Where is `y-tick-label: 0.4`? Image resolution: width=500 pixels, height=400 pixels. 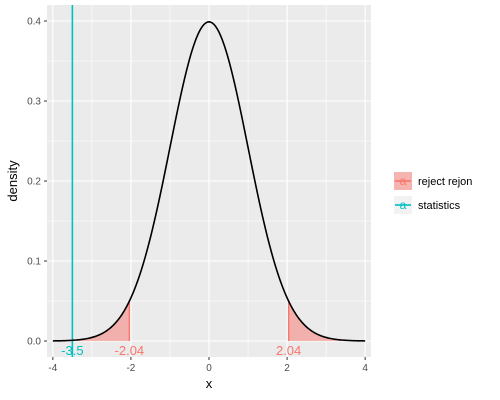 y-tick-label: 0.4 is located at coordinates (34, 22).